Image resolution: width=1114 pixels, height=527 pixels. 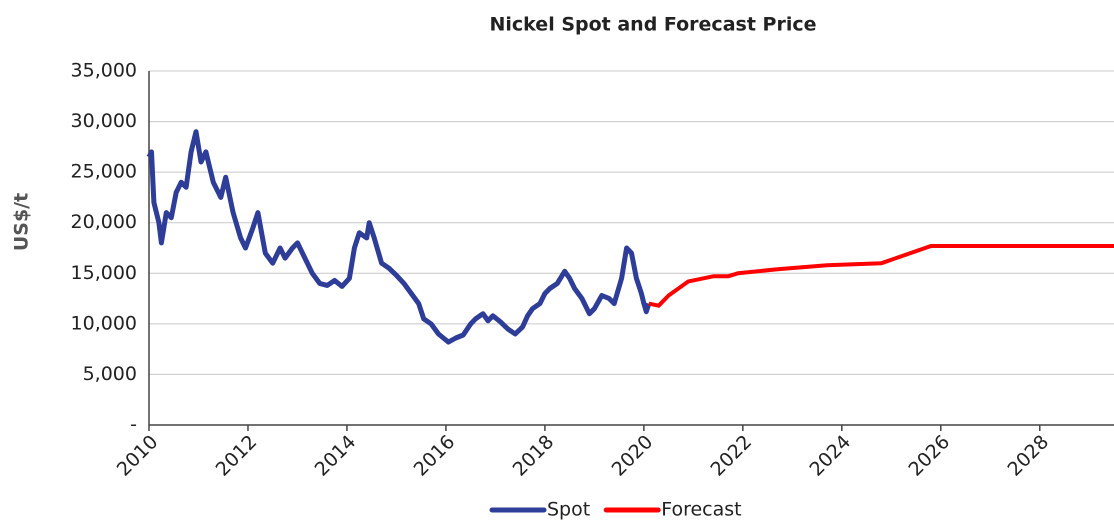 I want to click on x-tick-label: 2016, so click(x=435, y=456).